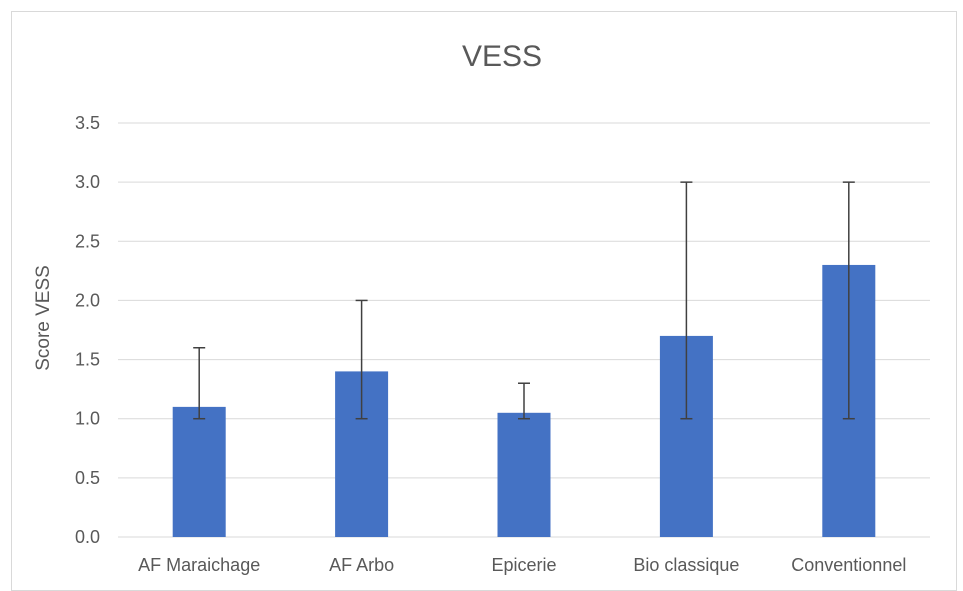 Image resolution: width=963 pixels, height=591 pixels. What do you see at coordinates (43, 318) in the screenshot?
I see `y-axis-label: Score VESS` at bounding box center [43, 318].